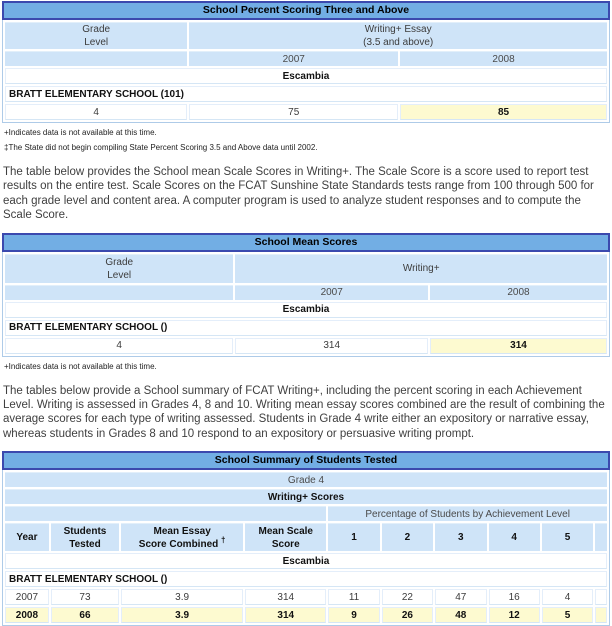  I want to click on data-row-2008: 2008 66 3.9 314 9 26 48 12 5, so click(306, 615).